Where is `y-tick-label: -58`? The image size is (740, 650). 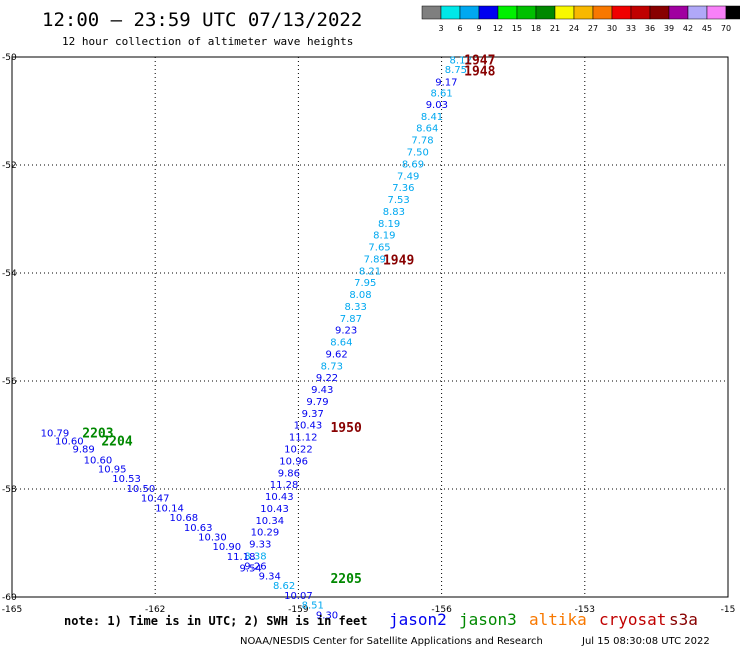 y-tick-label: -58 is located at coordinates (9, 490).